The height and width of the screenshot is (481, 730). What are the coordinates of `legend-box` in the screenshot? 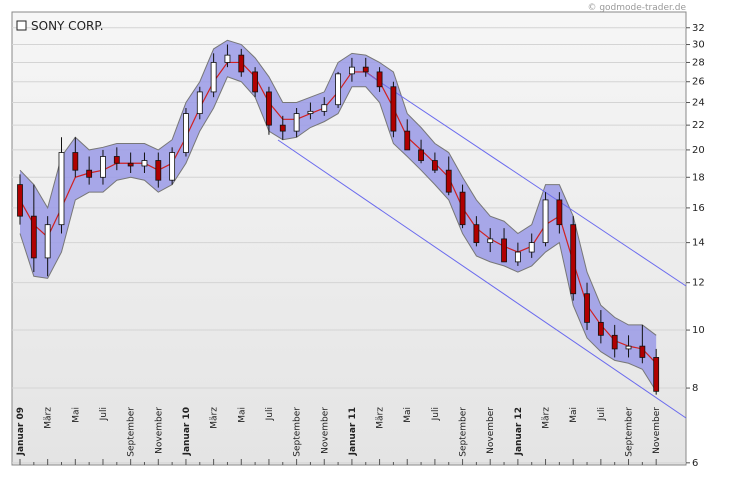 It's located at (21, 25).